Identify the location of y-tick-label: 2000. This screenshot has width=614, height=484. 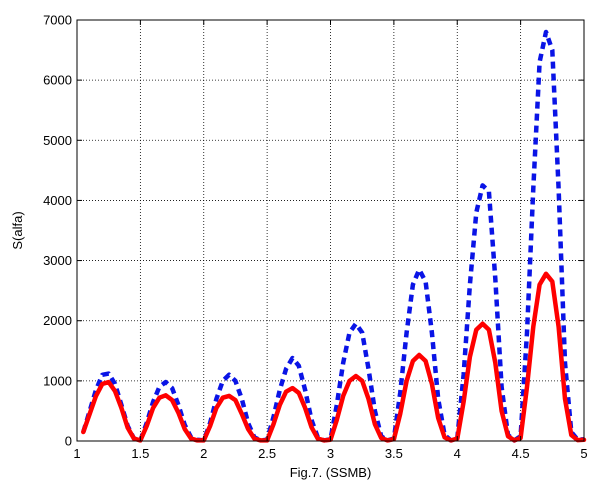
(57, 320).